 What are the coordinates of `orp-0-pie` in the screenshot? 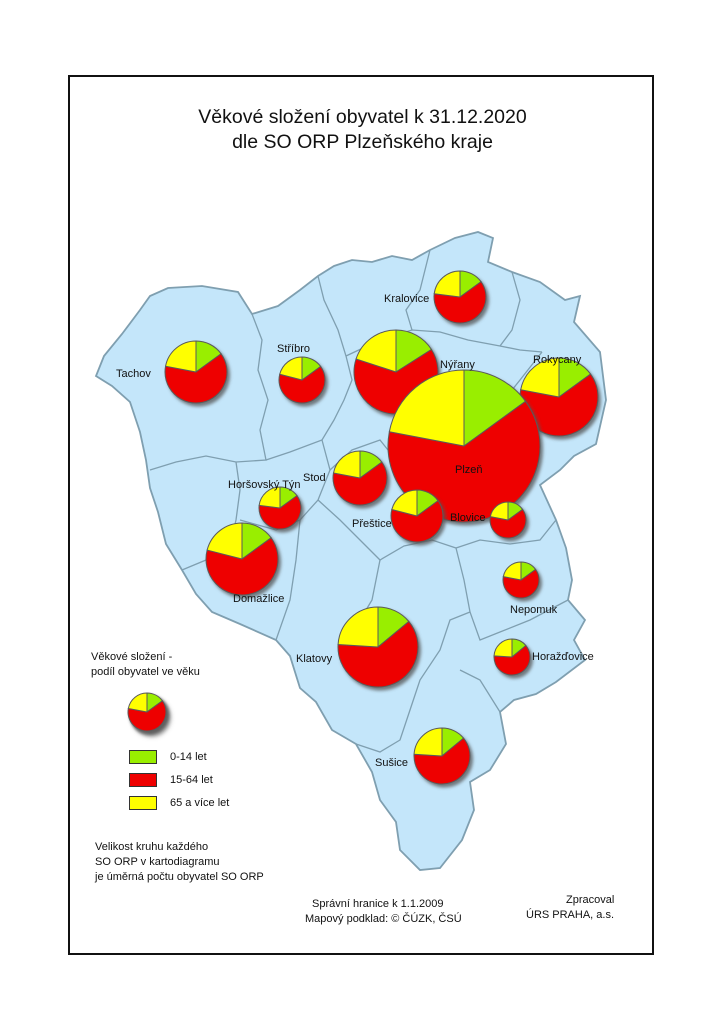 It's located at (196, 372).